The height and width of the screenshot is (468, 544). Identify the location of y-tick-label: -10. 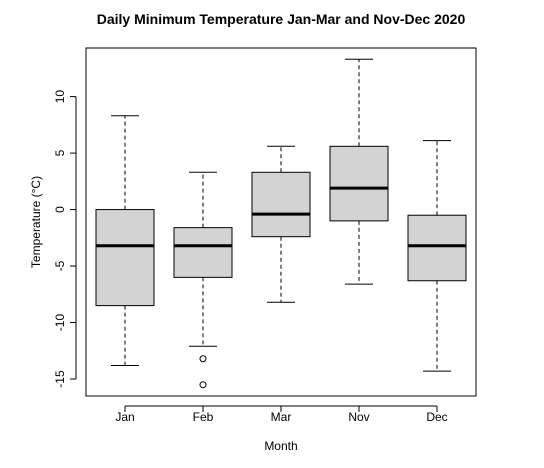
(60, 323).